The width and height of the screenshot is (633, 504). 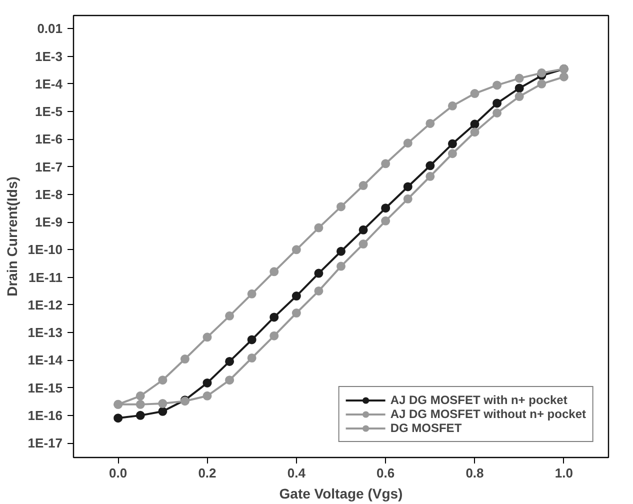 I want to click on y-tick-label: 1E-14, so click(x=46, y=360).